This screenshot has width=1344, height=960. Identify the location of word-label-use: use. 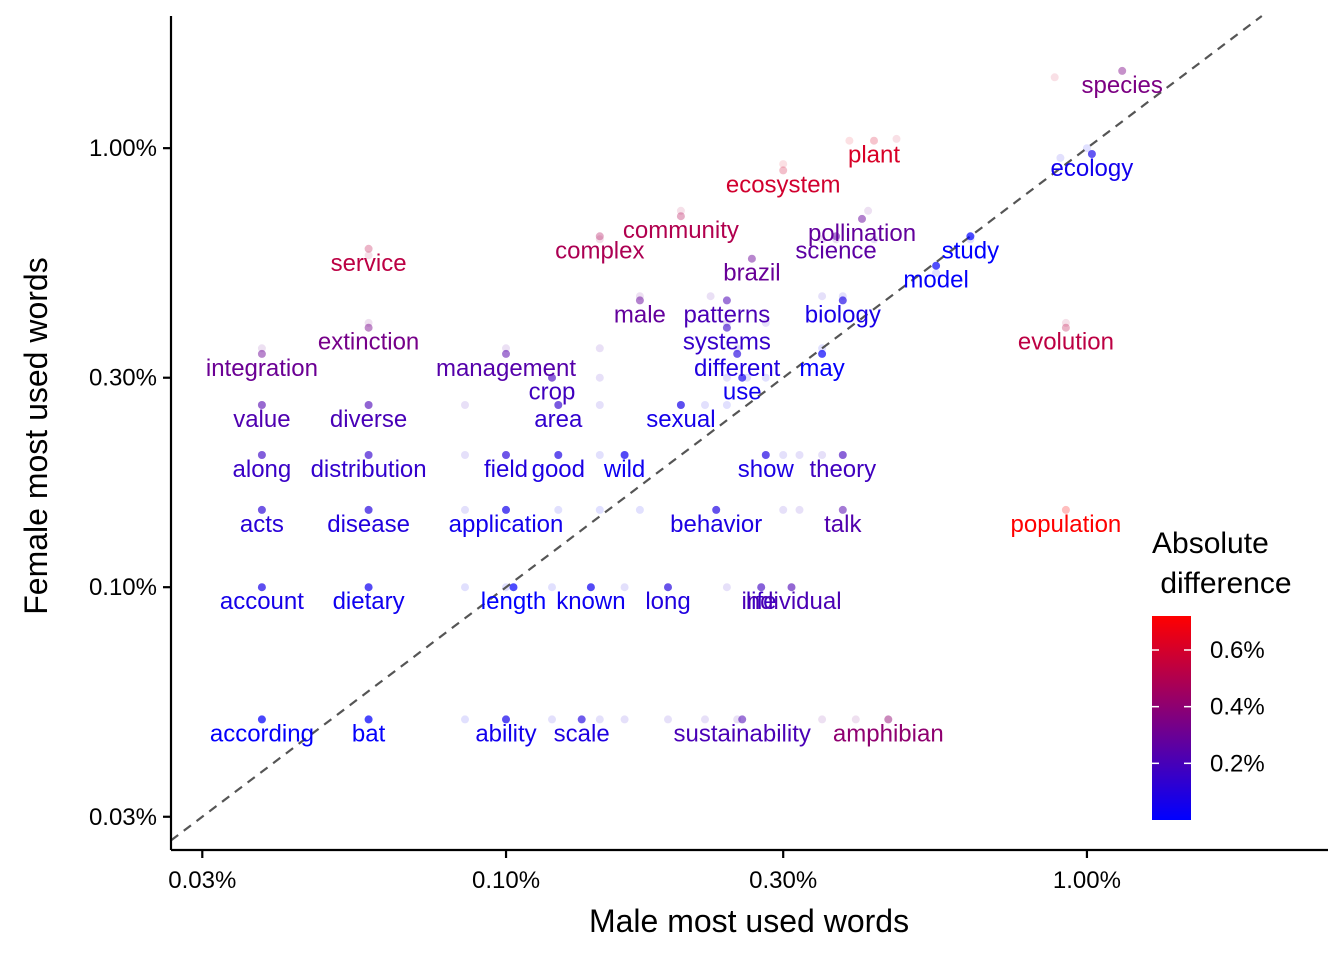
(742, 392).